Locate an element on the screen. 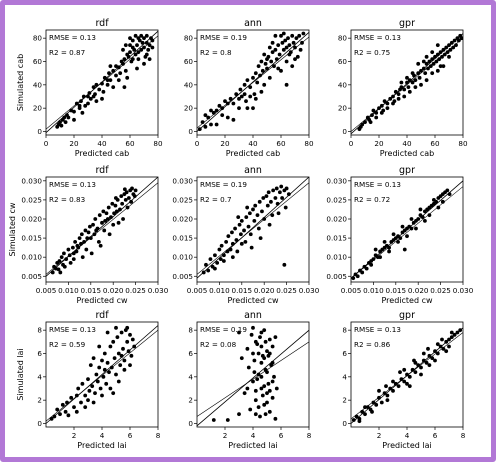 Image resolution: width=496 pixels, height=462 pixels. fit-lines is located at coordinates (253, 378).